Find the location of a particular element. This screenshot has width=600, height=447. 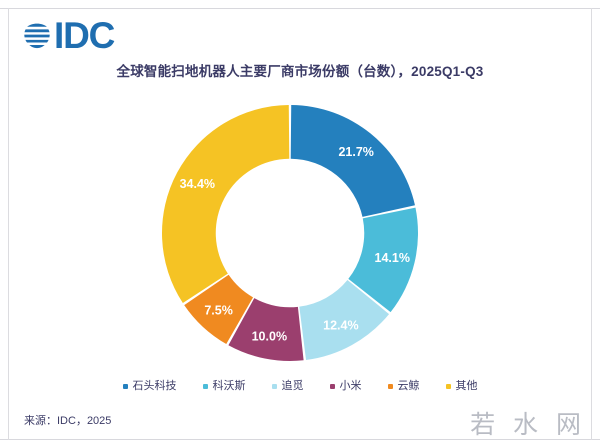

chart-legend: 石头科技 科沃斯 追觅 小米 云鲸 其他 is located at coordinates (300, 386).